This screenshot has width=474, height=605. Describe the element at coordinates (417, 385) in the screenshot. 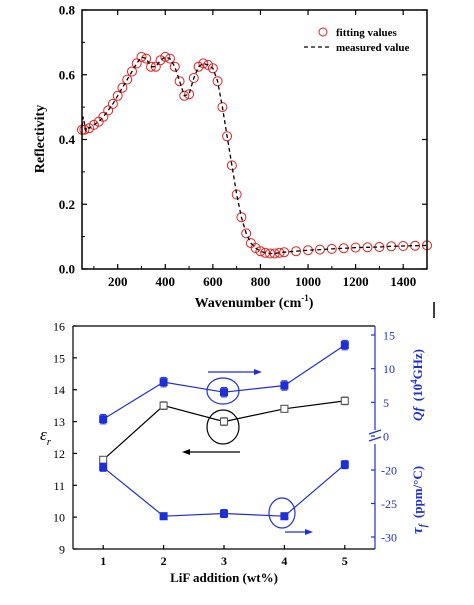

I see `qf-axis-label: Qf(104GHz)` at that location.